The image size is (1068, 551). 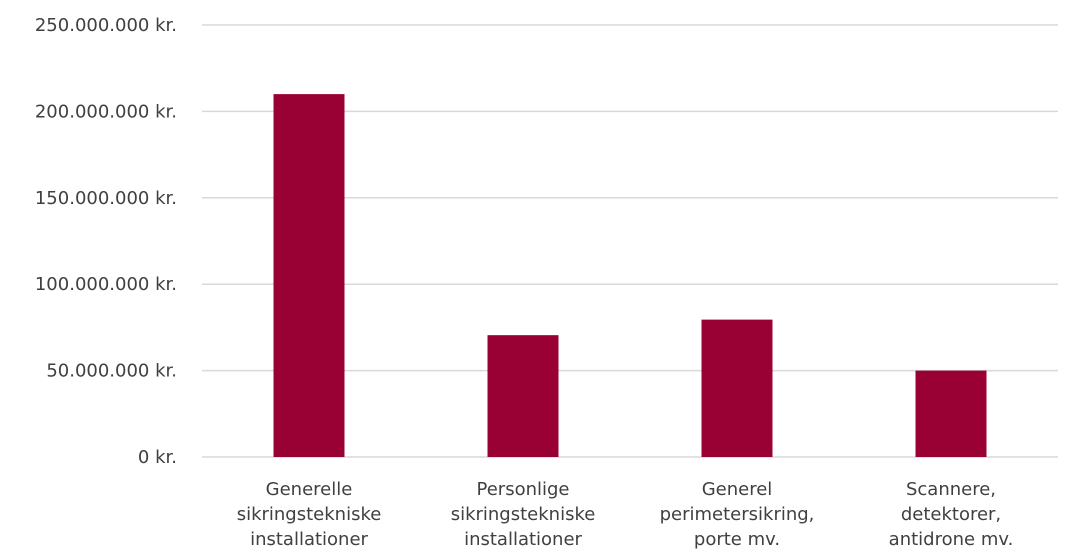 I want to click on x-tick-label-line: Generel, so click(x=737, y=489).